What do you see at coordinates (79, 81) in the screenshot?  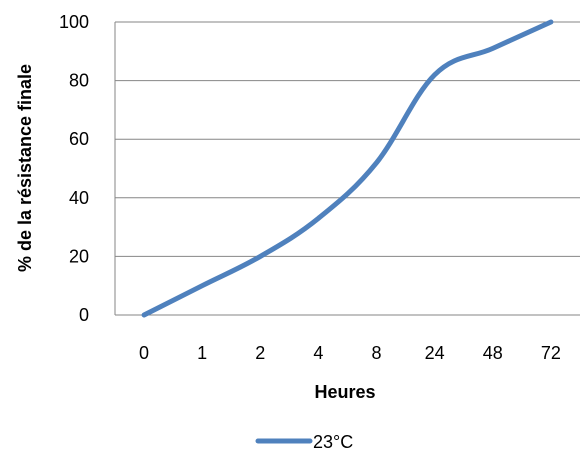 I see `y-tick-label: 80` at bounding box center [79, 81].